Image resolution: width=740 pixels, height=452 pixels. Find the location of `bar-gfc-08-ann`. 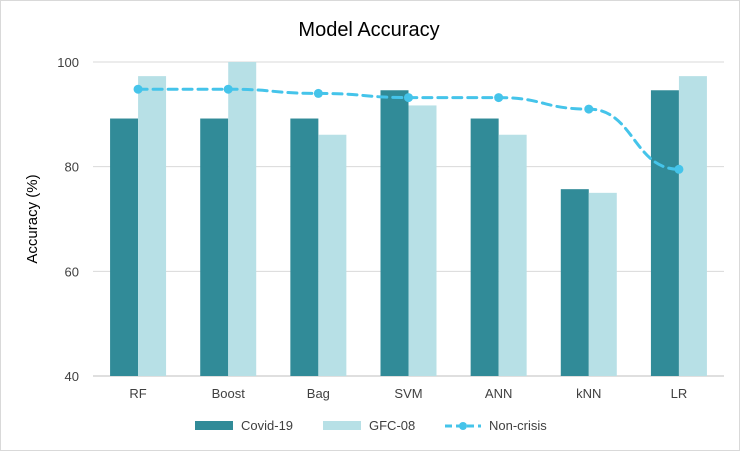

bar-gfc-08-ann is located at coordinates (512, 255).